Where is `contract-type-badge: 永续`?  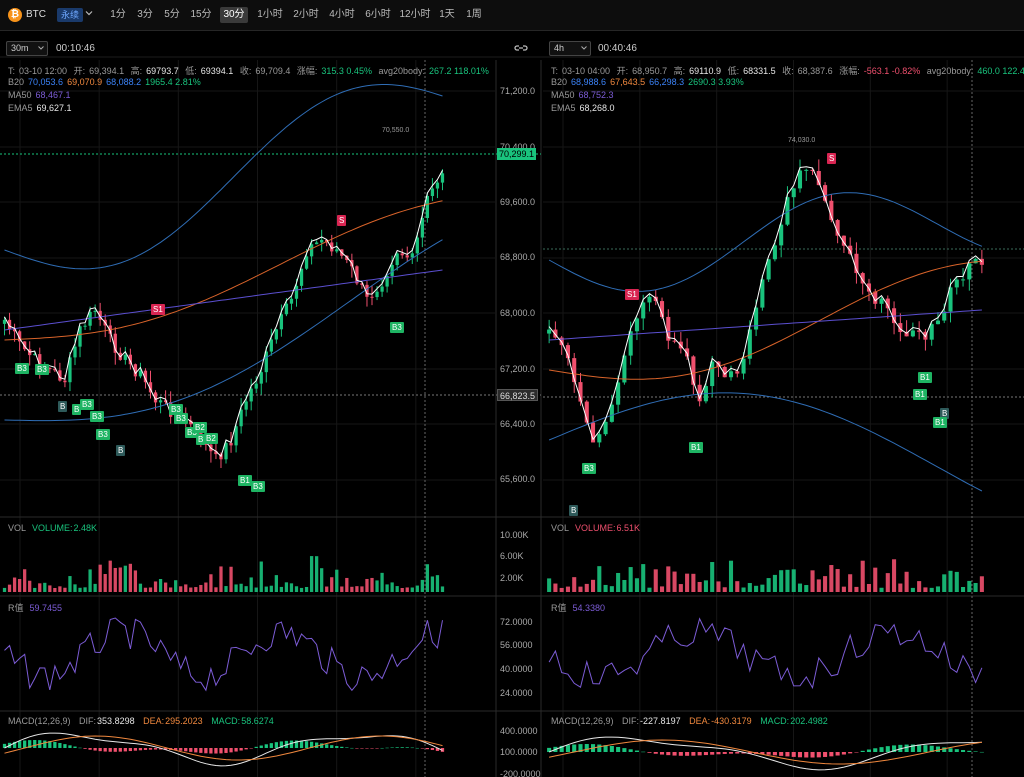
contract-type-badge: 永续 is located at coordinates (70, 15).